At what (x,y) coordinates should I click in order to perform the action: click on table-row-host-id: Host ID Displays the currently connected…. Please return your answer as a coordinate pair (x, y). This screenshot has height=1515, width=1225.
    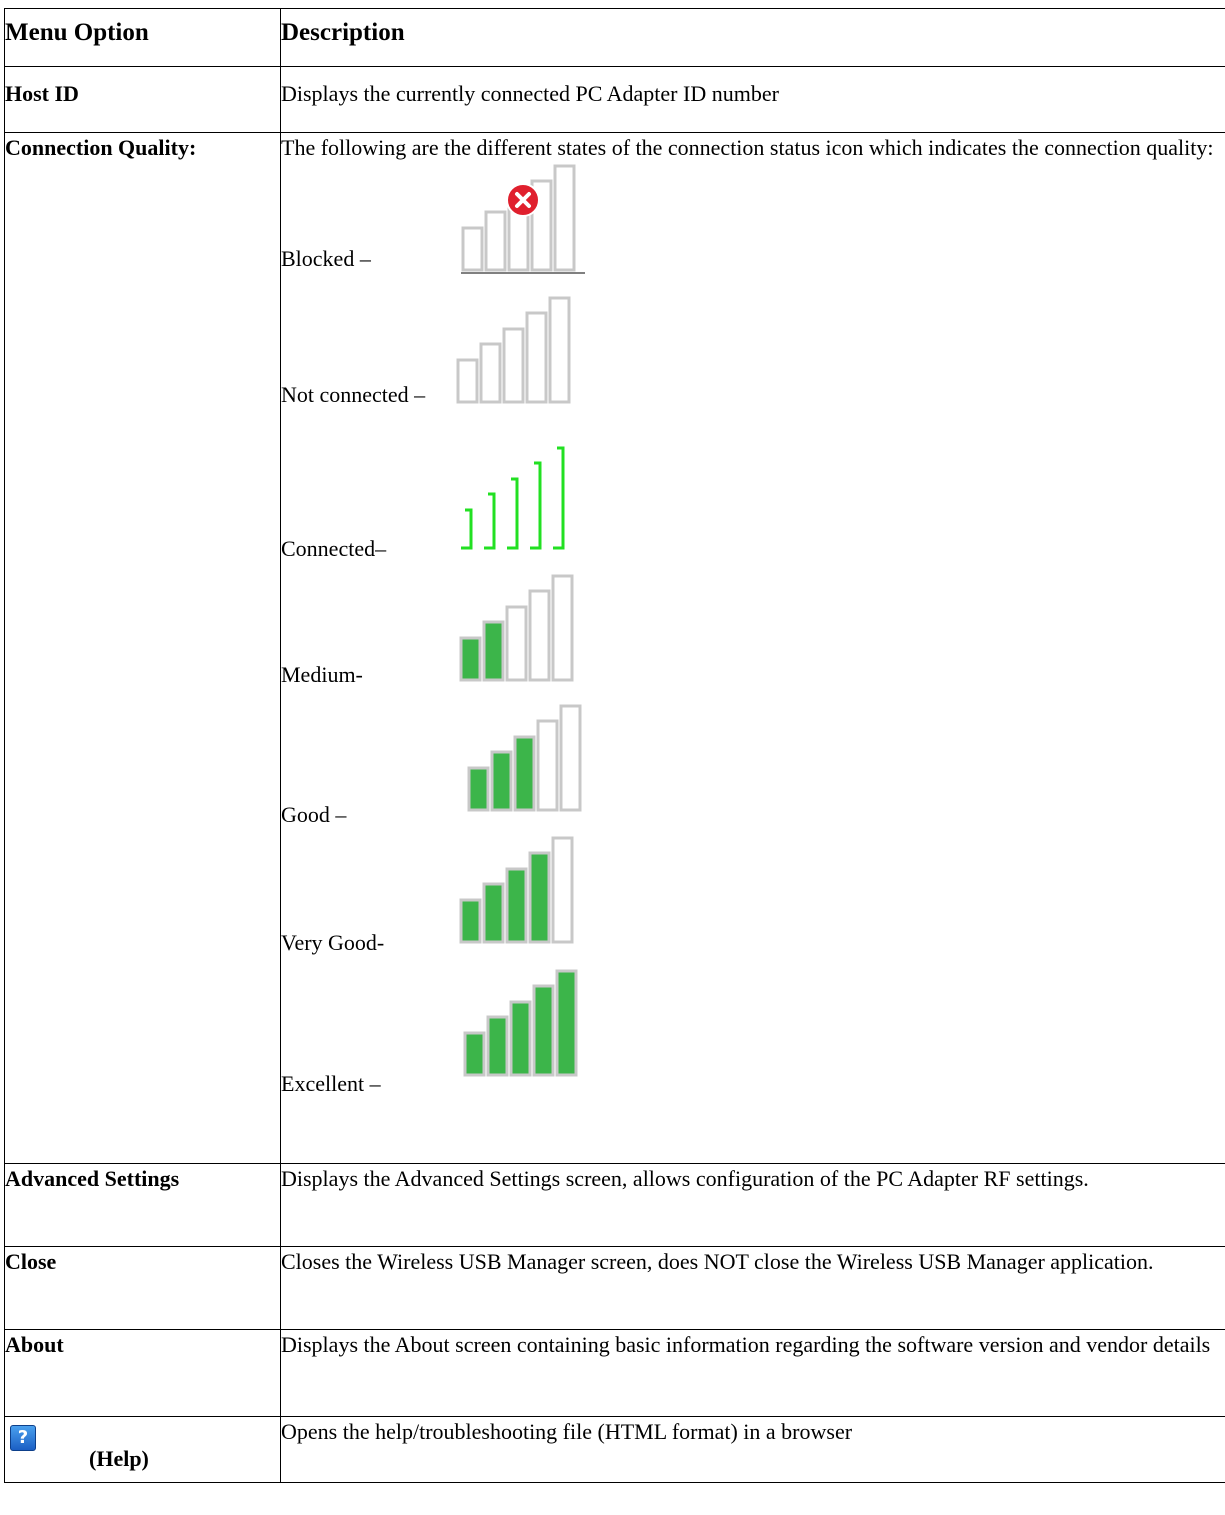
    Looking at the image, I should click on (614, 99).